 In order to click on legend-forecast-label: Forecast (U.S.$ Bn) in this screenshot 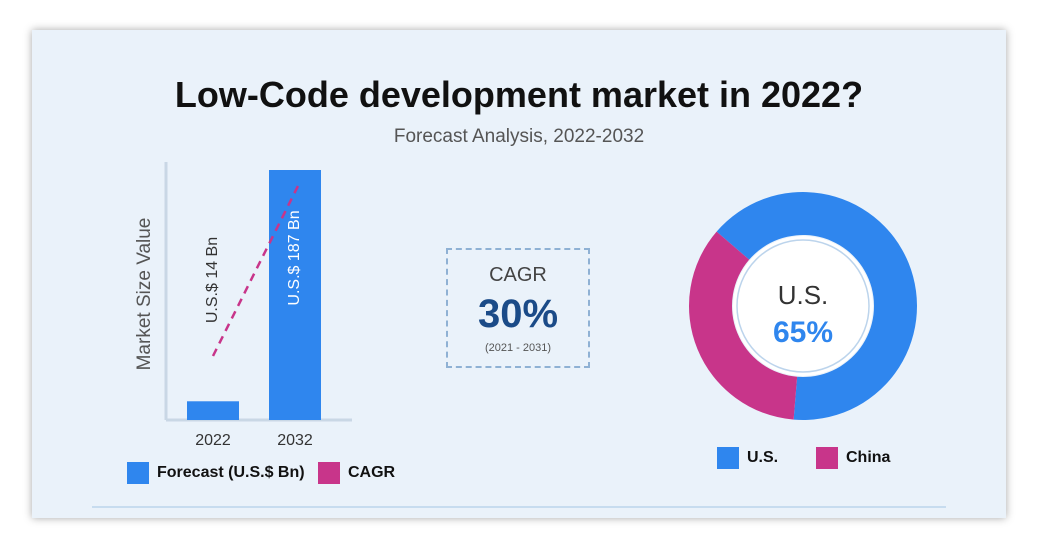, I will do `click(231, 472)`.